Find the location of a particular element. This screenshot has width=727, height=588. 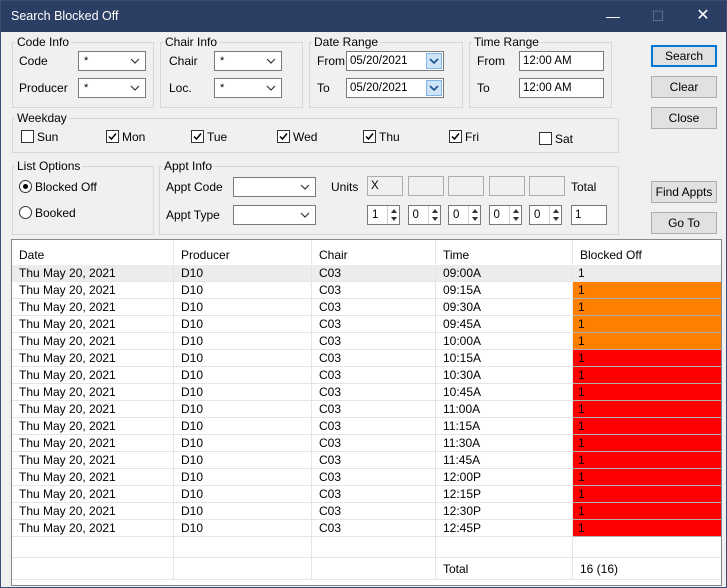

find-appts-button: Find Appts is located at coordinates (684, 192).